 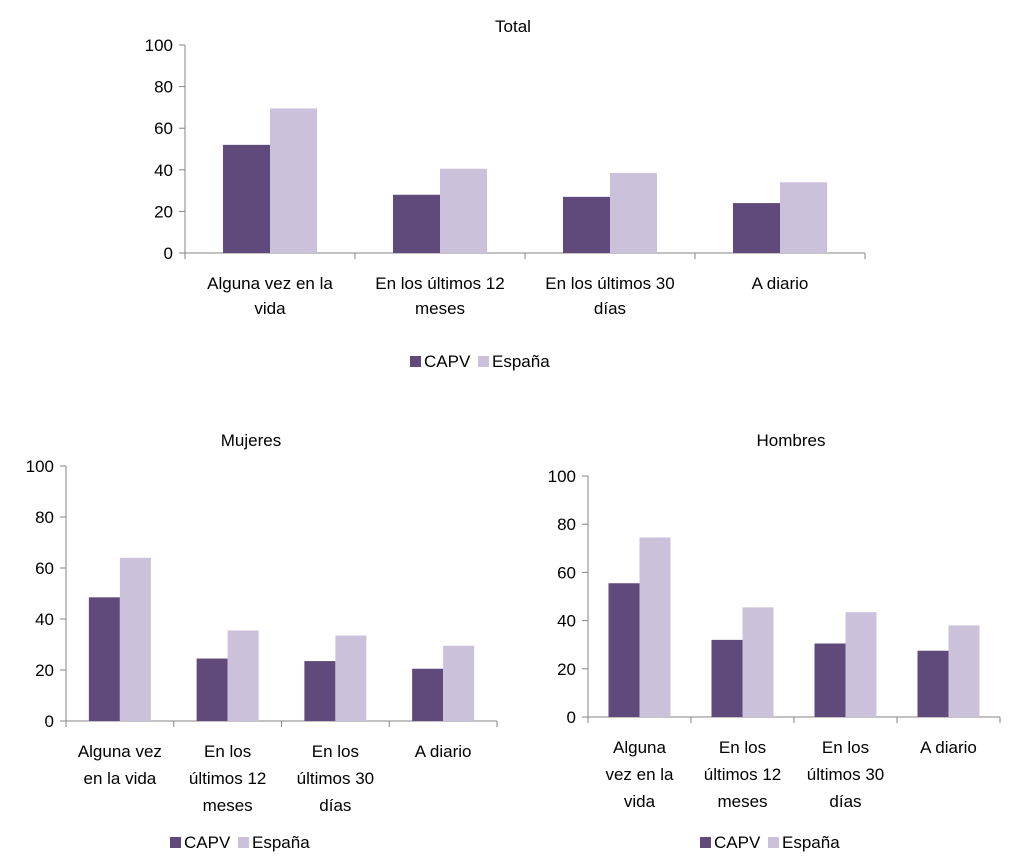 I want to click on legend-hombres: CAPV España, so click(x=770, y=842).